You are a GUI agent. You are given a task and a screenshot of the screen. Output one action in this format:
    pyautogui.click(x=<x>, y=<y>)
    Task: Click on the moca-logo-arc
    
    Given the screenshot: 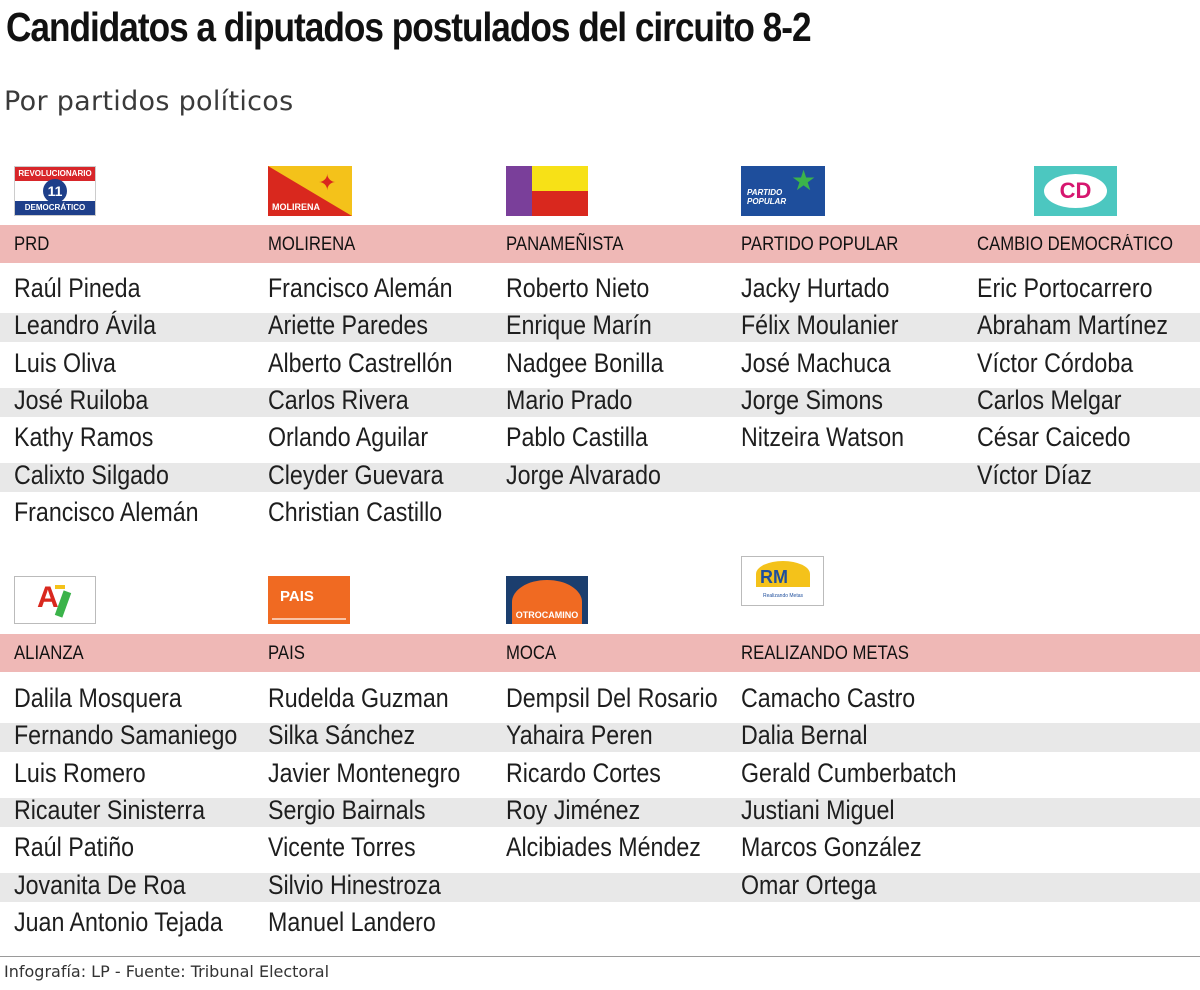 What is the action you would take?
    pyautogui.click(x=547, y=602)
    